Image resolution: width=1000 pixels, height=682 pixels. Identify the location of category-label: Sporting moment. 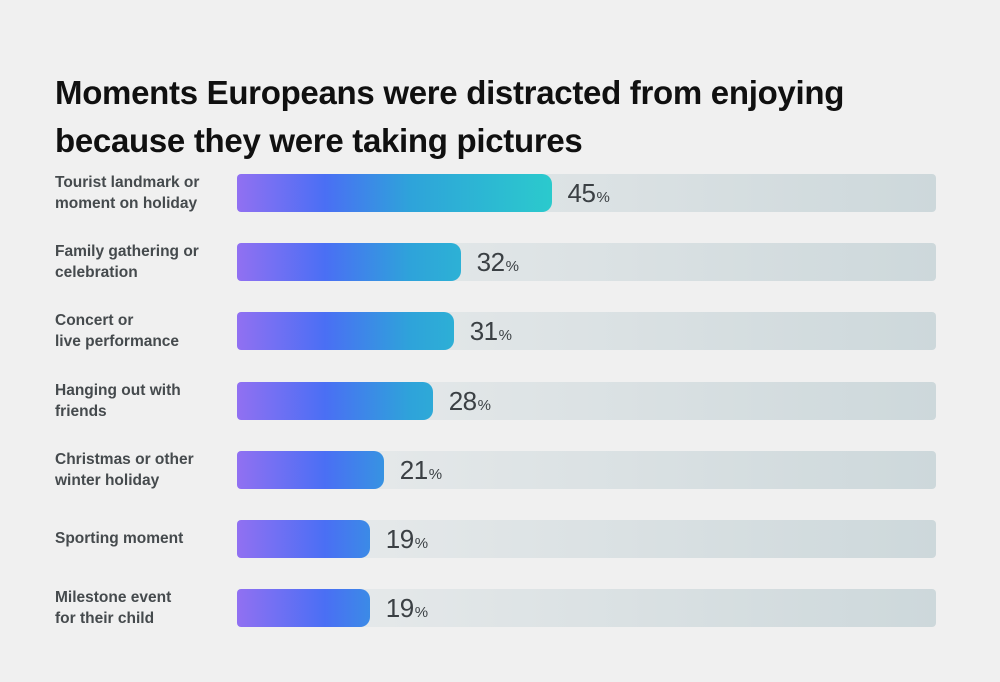
(119, 539).